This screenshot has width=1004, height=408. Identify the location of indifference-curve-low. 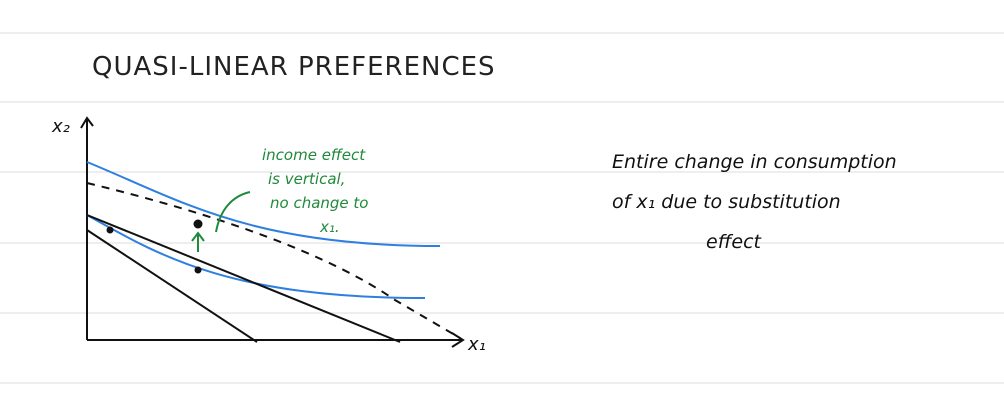
(256, 256).